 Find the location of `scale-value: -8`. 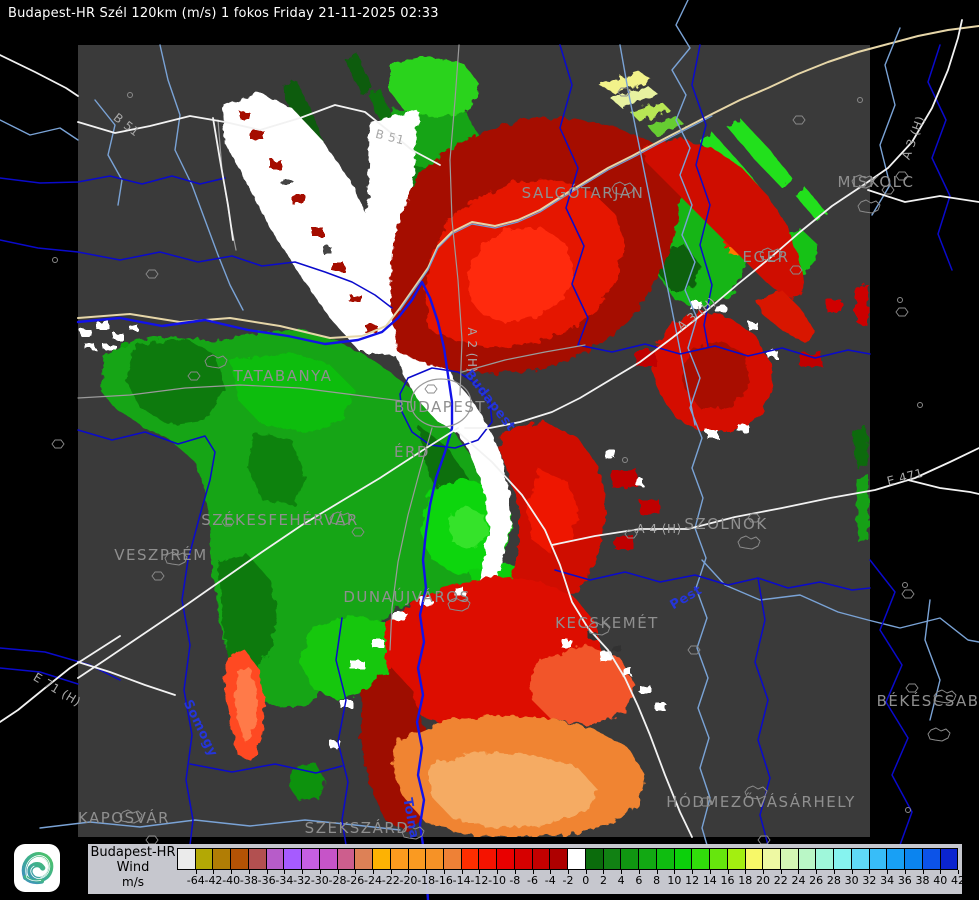

scale-value: -8 is located at coordinates (515, 880).